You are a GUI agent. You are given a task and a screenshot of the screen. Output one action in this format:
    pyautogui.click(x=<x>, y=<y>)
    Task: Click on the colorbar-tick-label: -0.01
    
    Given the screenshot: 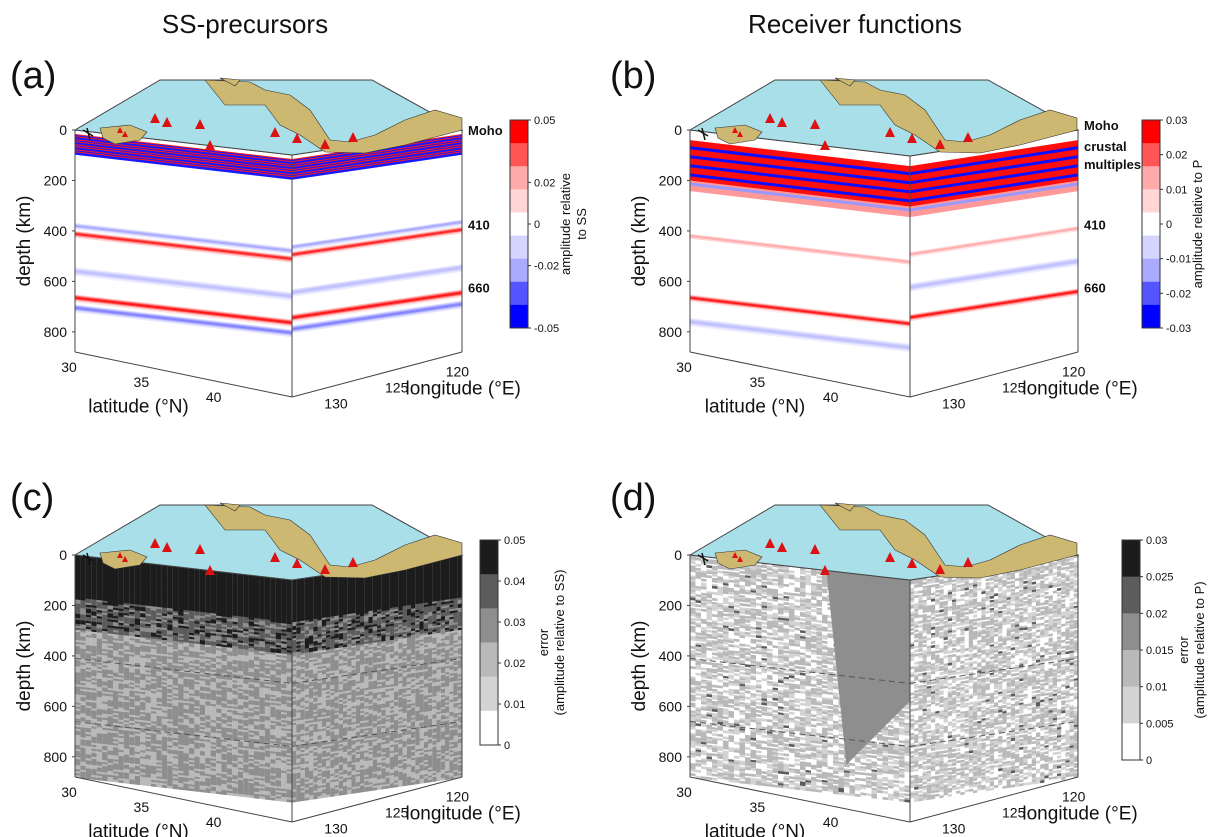 What is the action you would take?
    pyautogui.click(x=1178, y=260)
    